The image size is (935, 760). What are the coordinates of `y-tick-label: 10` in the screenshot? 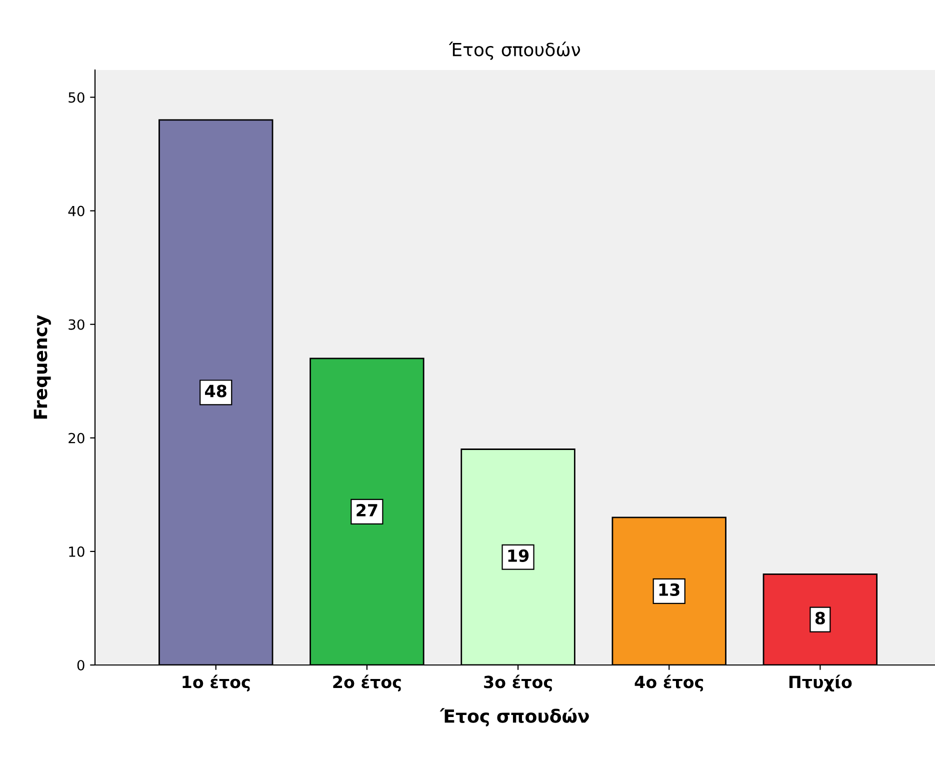 It's located at (76, 551).